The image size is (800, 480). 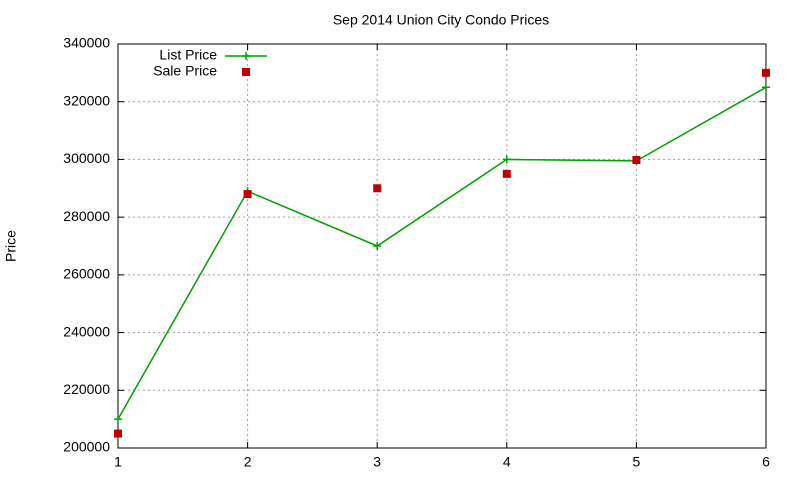 I want to click on y-axis-label: Price, so click(x=11, y=246).